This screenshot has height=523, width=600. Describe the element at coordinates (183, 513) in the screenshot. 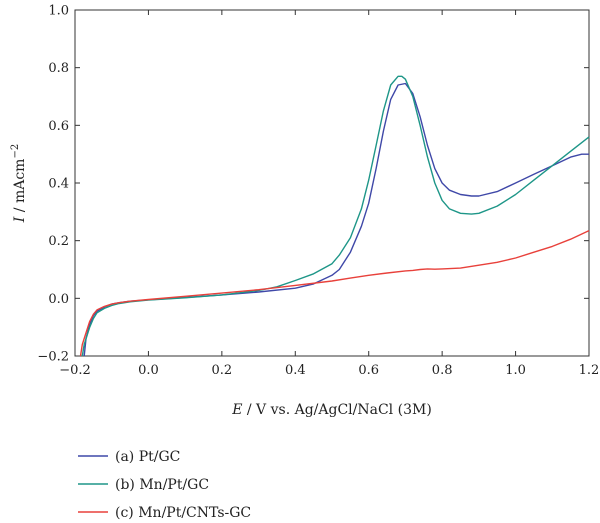

I see `legend-label: (c) Mn/Pt/CNTs-GC` at that location.